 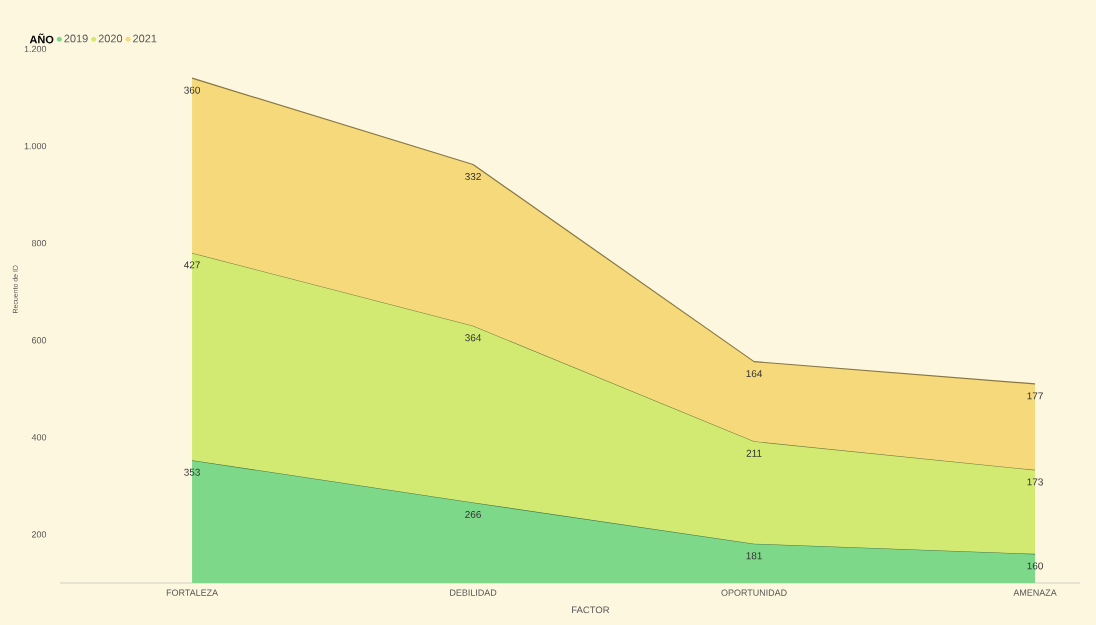 I want to click on legend-label: 2021, so click(x=145, y=38).